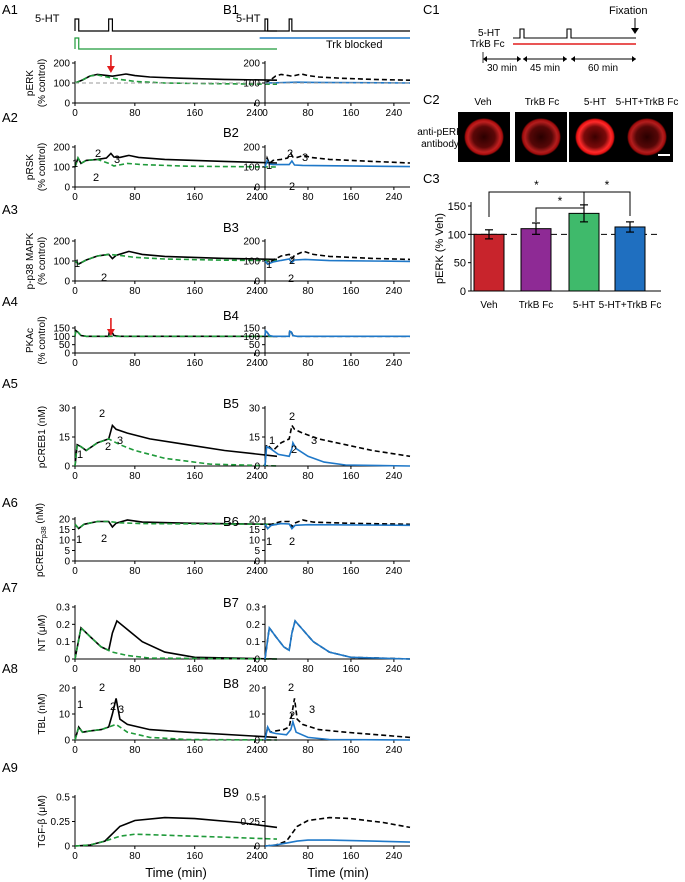  What do you see at coordinates (80, 455) in the screenshot?
I see `a5-peak1-label: 1` at bounding box center [80, 455].